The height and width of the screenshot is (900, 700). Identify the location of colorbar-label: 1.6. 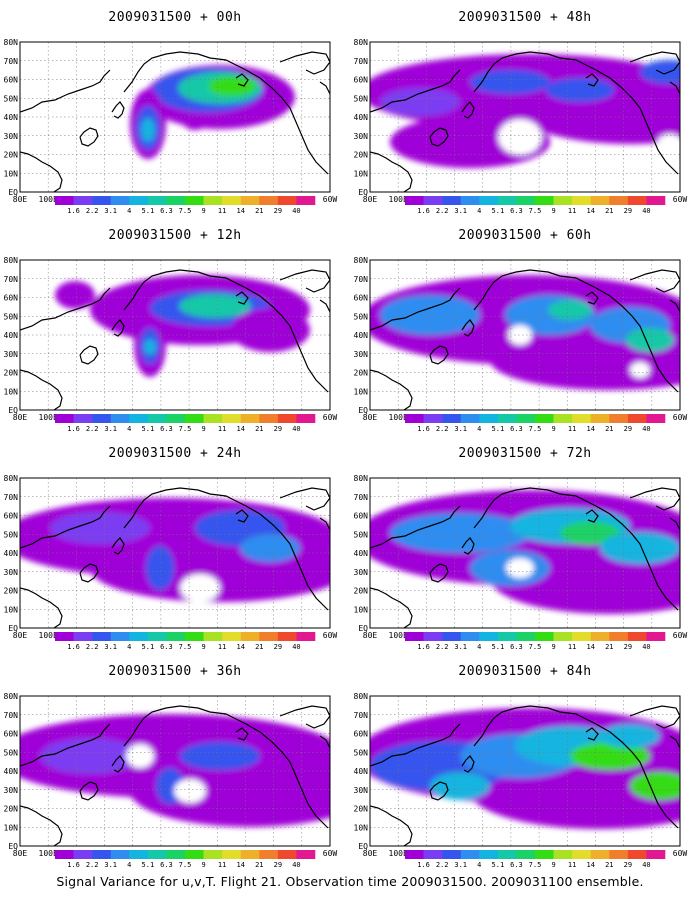
(73, 211).